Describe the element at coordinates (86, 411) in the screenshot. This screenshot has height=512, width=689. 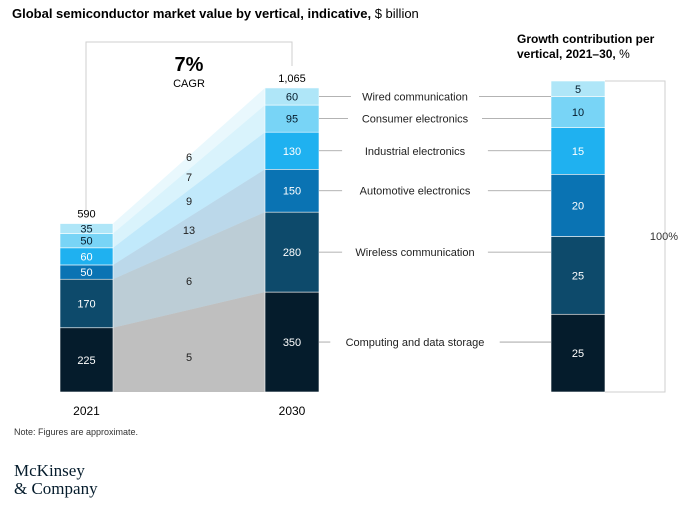
I see `x-axis-label-2021: 2021` at that location.